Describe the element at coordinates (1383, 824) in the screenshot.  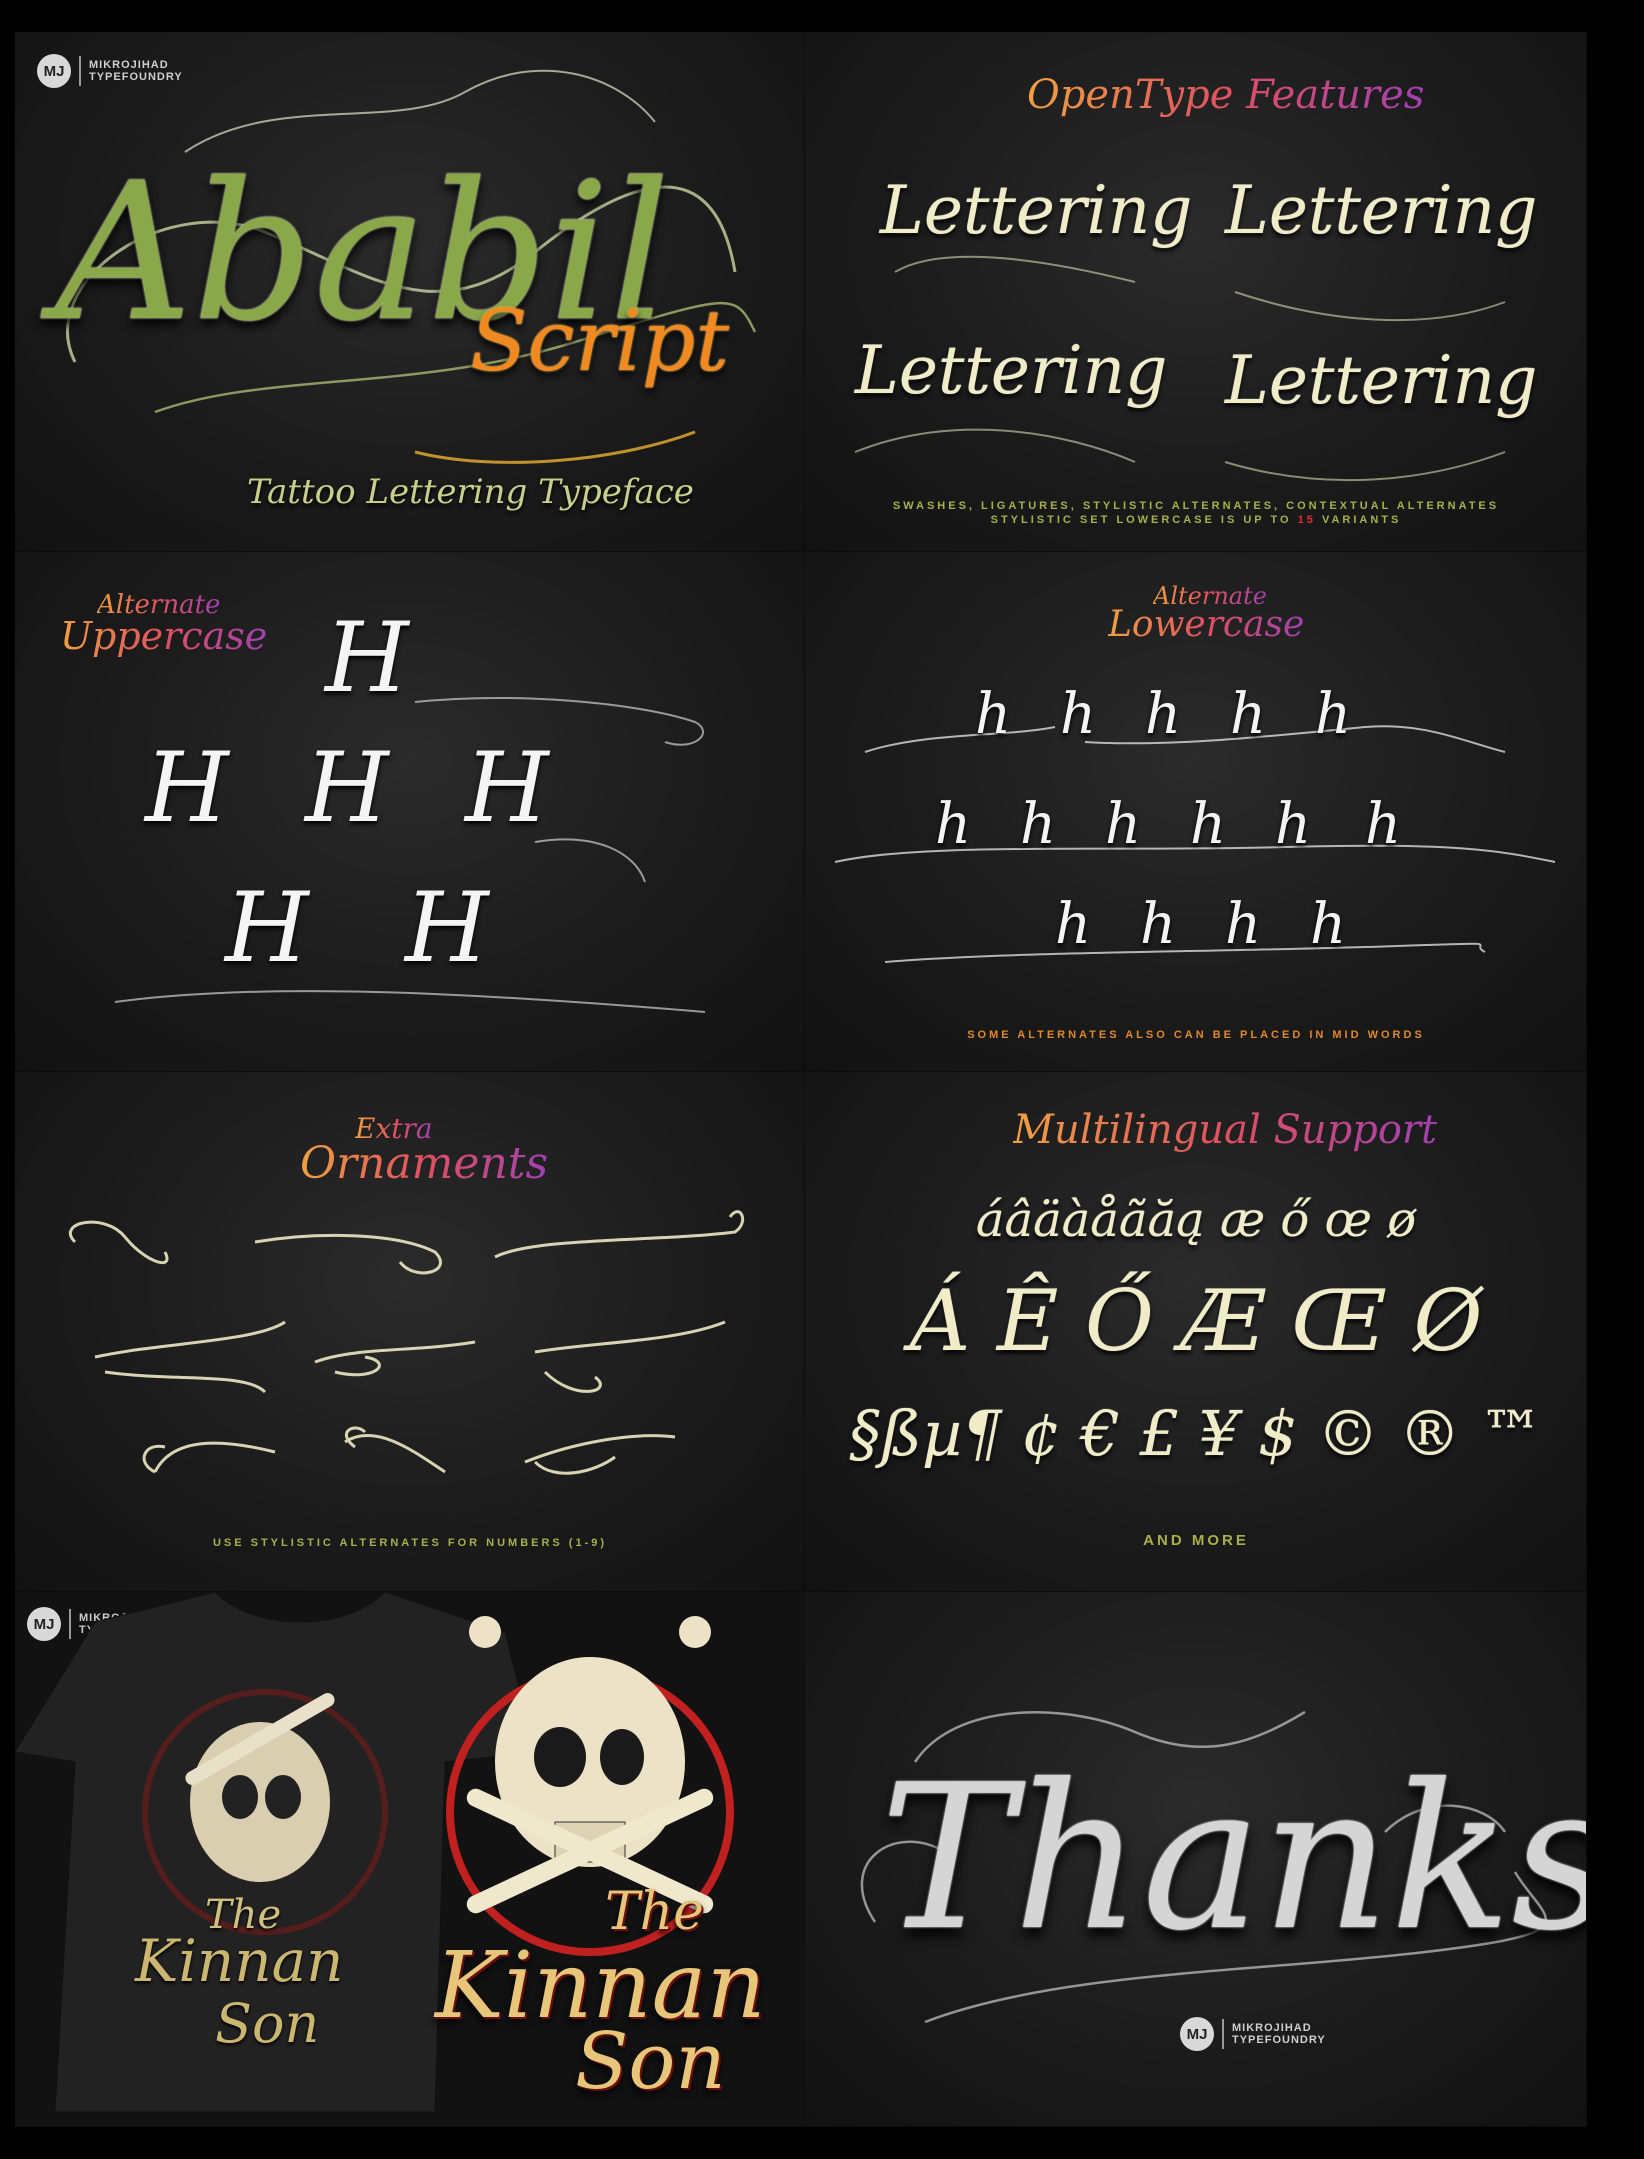
I see `lowercase-glyph-11: h` at that location.